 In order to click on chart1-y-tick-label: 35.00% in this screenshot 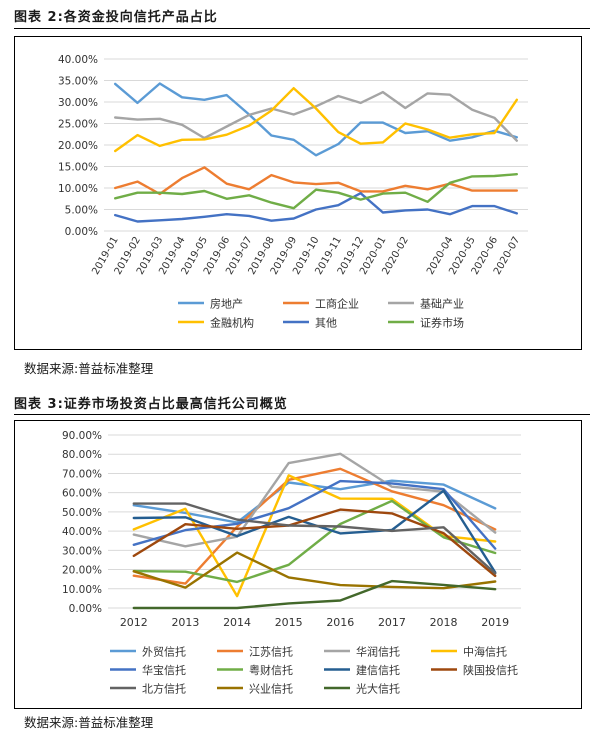, I will do `click(78, 82)`.